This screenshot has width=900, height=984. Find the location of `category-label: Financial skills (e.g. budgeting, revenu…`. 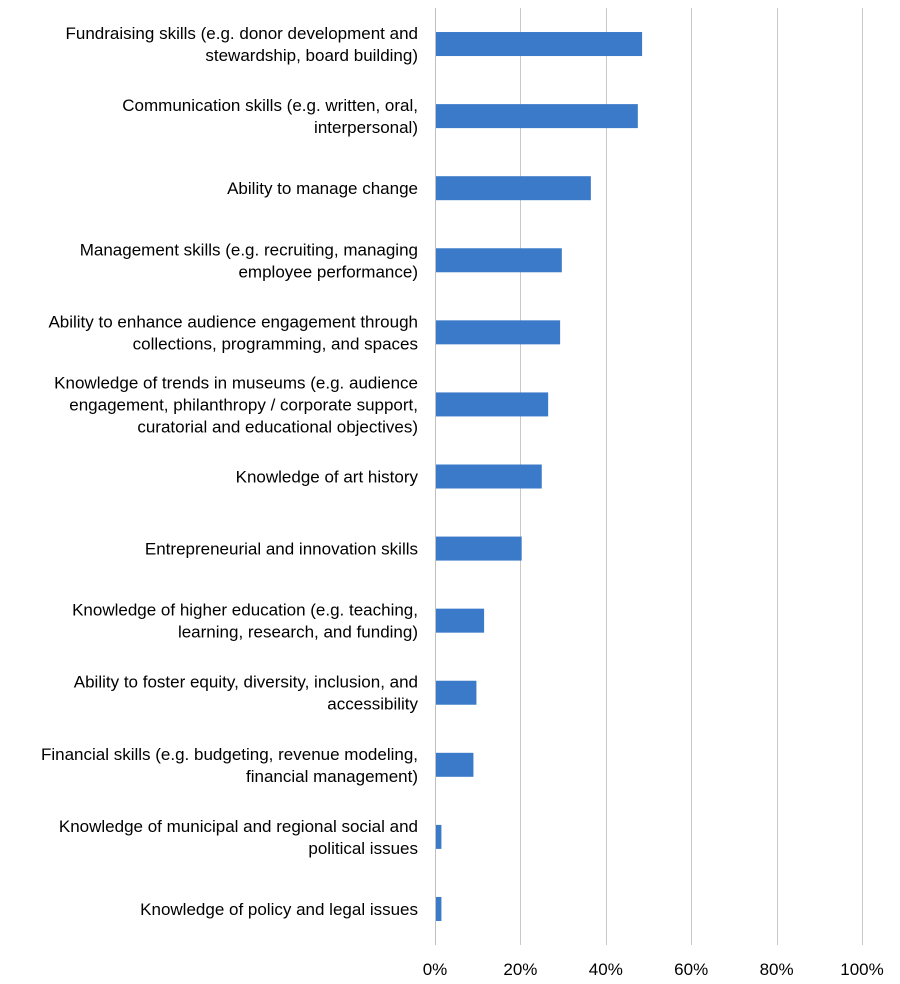

category-label: Financial skills (e.g. budgeting, revenu… is located at coordinates (229, 765).